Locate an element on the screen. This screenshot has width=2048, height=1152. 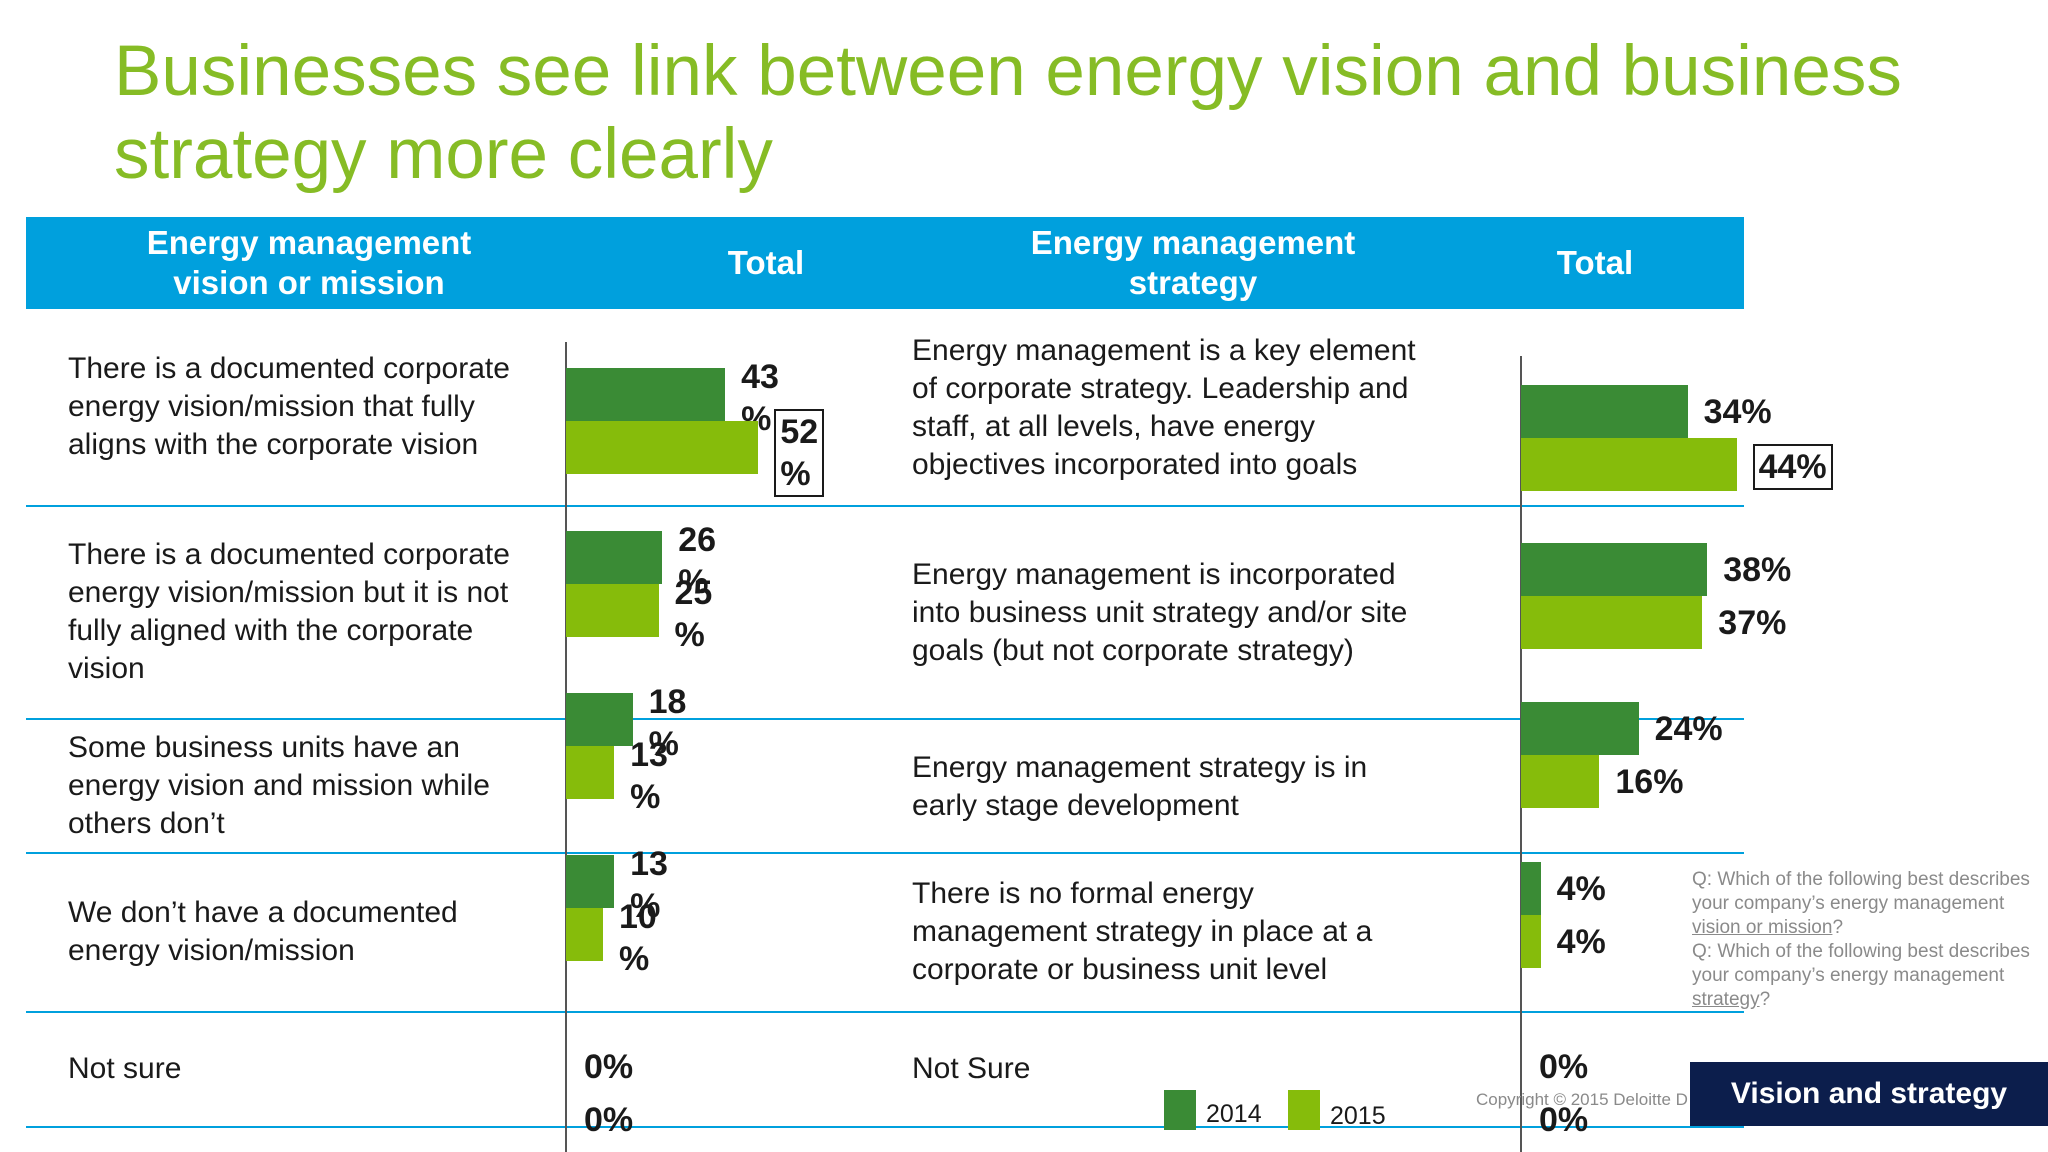
data-label-vision-2015-row-3: 13 % is located at coordinates (649, 776).